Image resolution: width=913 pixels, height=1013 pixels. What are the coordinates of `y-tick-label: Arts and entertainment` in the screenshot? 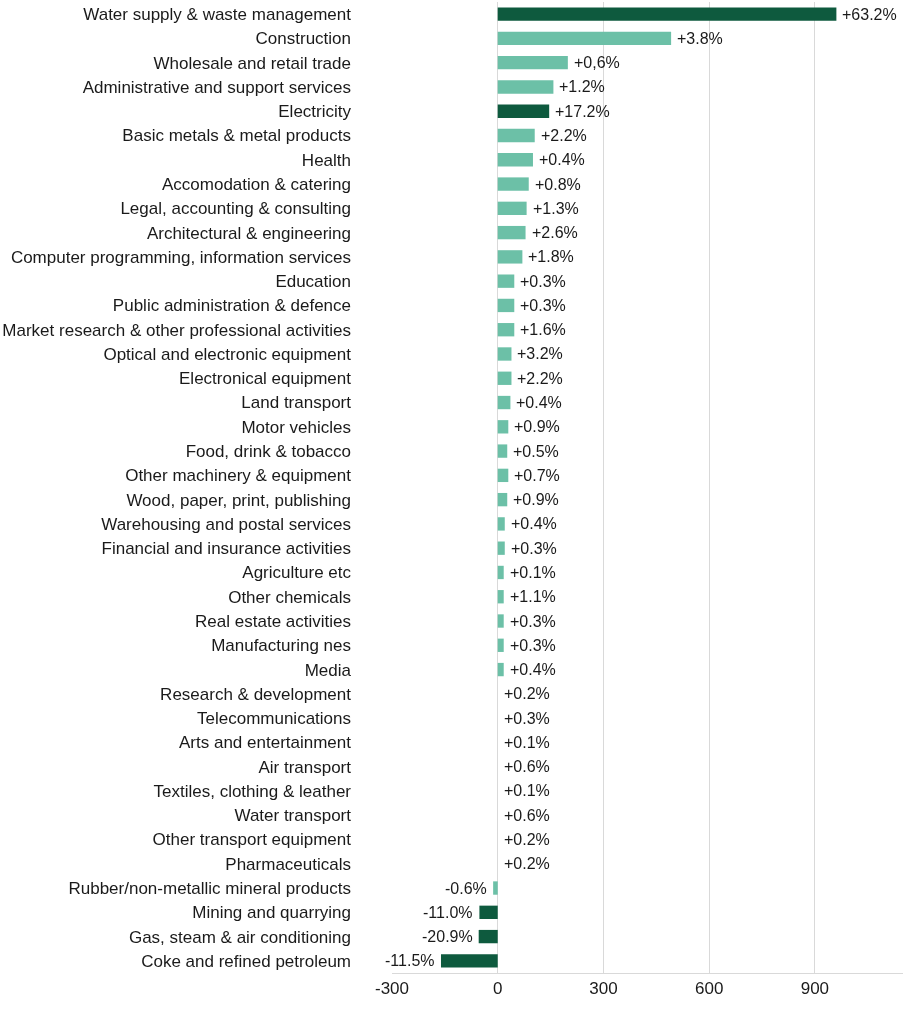 It's located at (265, 743).